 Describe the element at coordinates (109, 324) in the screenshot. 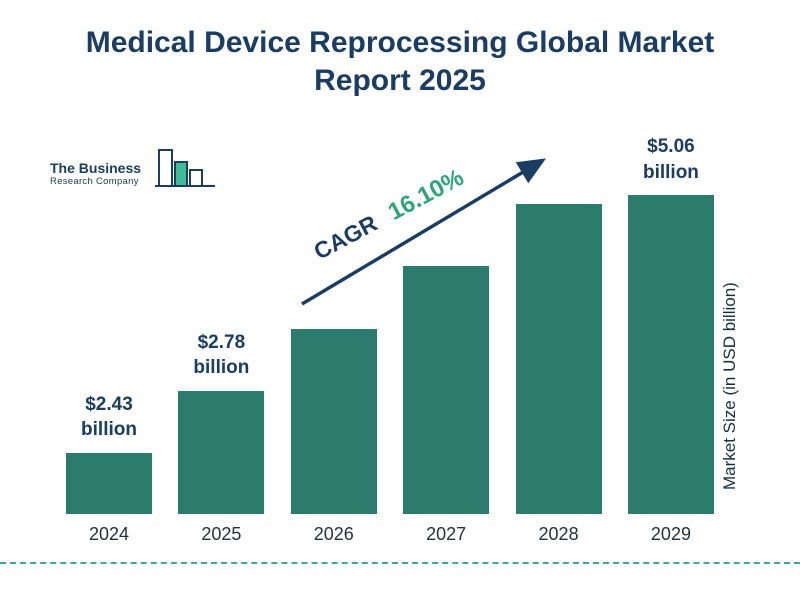

I see `bar-group: $2.43 billion` at that location.